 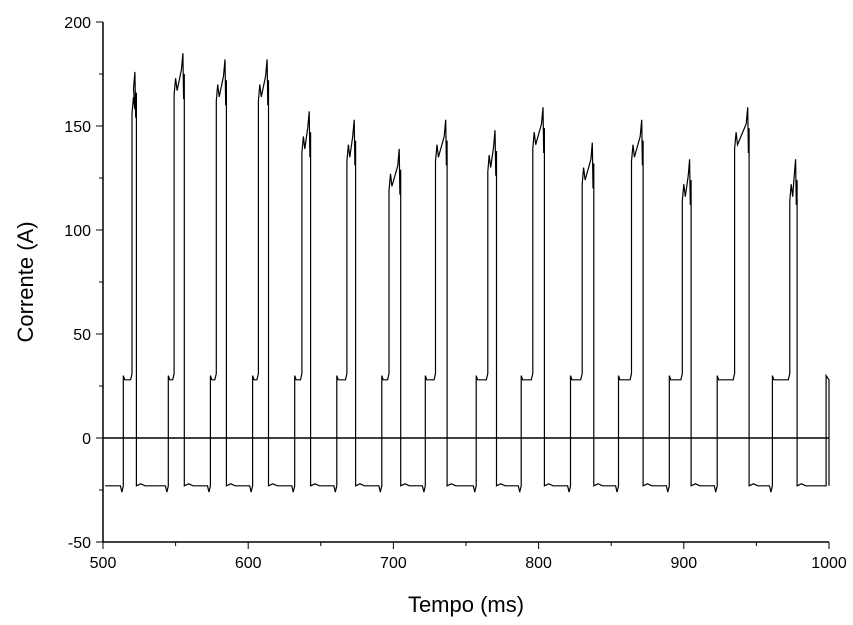 What do you see at coordinates (77, 231) in the screenshot?
I see `y-tick-label: 100` at bounding box center [77, 231].